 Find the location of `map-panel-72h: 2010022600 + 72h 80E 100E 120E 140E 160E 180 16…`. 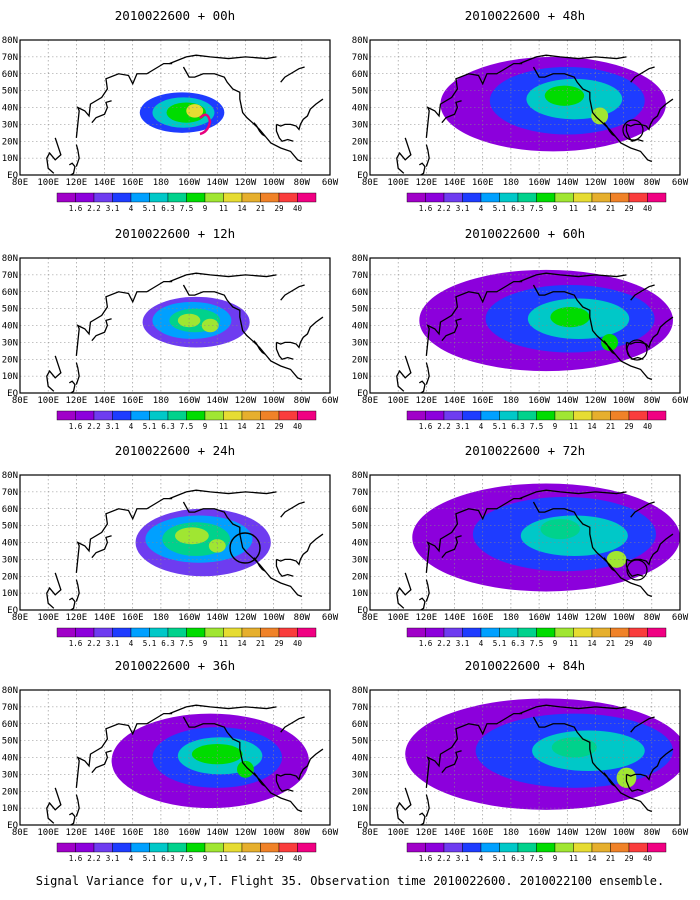

map-panel-72h: 2010022600 + 72h 80E 100E 120E 140E 160E 180 16… is located at coordinates (520, 545).